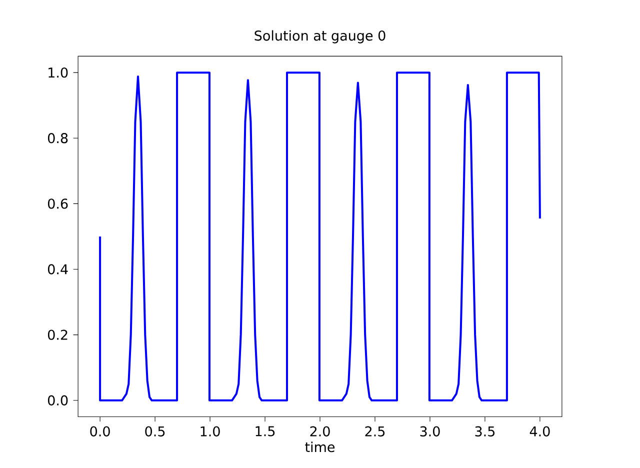  Describe the element at coordinates (58, 400) in the screenshot. I see `y-tick-label: 0.0` at that location.